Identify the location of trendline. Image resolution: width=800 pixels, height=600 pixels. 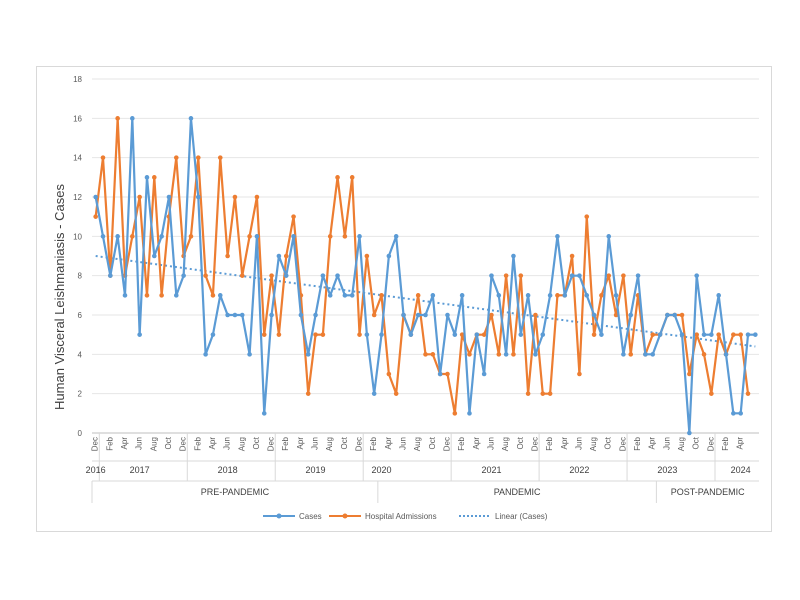
(425, 301).